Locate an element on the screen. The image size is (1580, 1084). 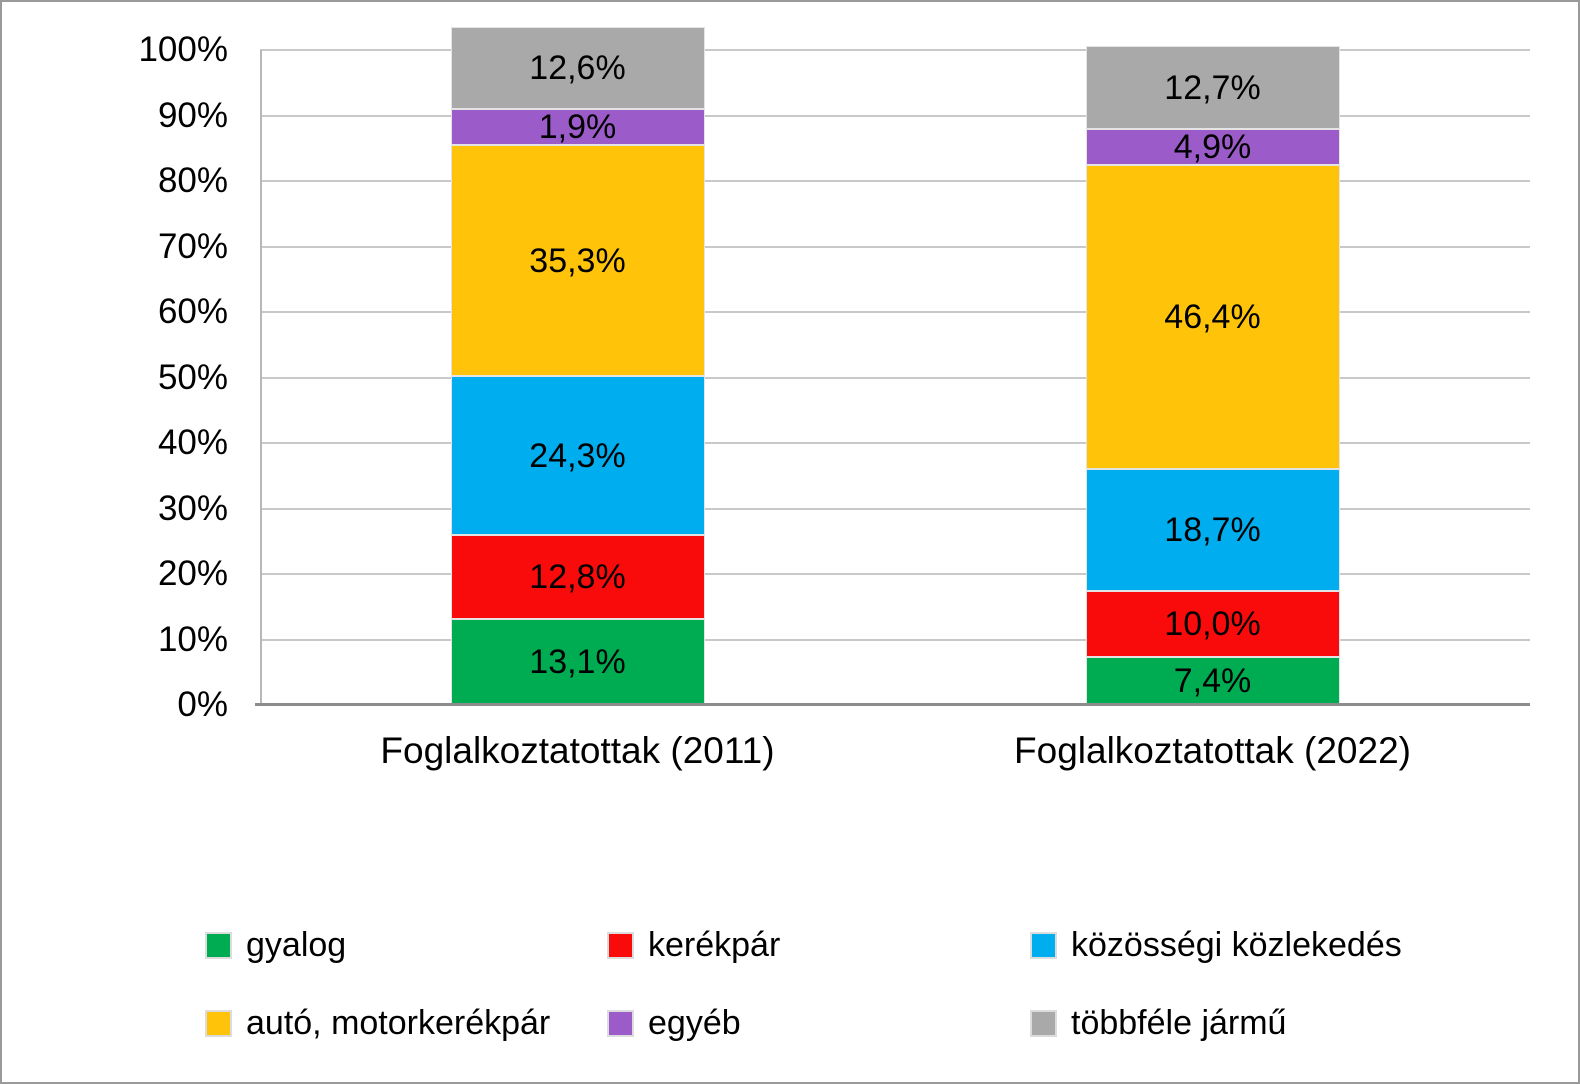
category-label: Foglalkoztatottak (2022) is located at coordinates (1212, 750).